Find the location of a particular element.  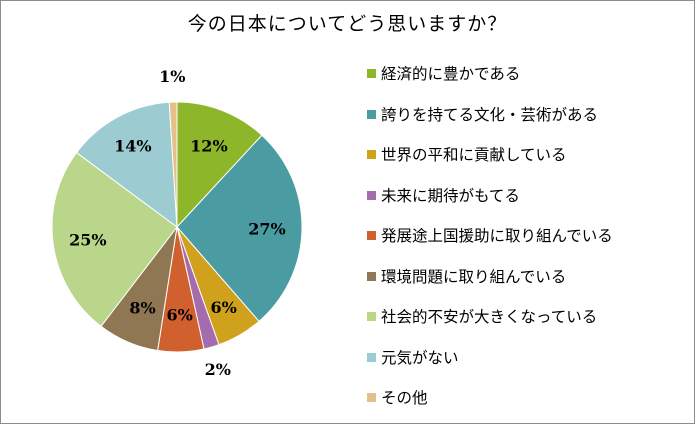

slice-label-5: 8% is located at coordinates (142, 307).